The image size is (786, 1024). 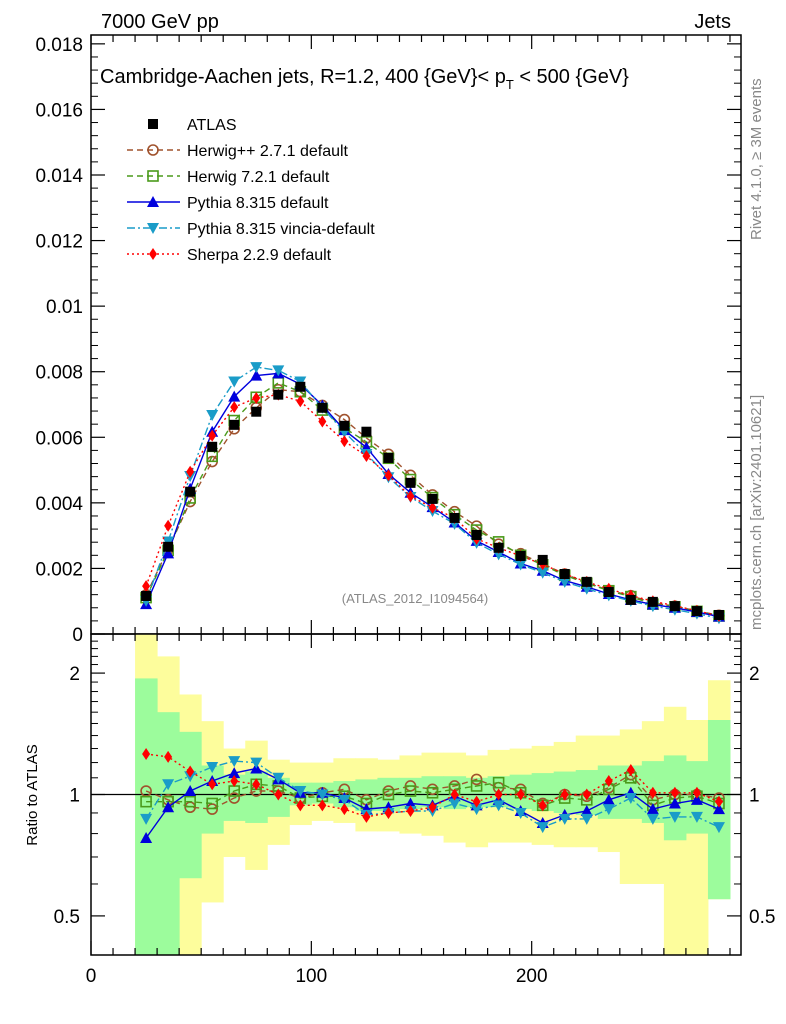 What do you see at coordinates (59, 45) in the screenshot?
I see `y-tick-label: 0.018` at bounding box center [59, 45].